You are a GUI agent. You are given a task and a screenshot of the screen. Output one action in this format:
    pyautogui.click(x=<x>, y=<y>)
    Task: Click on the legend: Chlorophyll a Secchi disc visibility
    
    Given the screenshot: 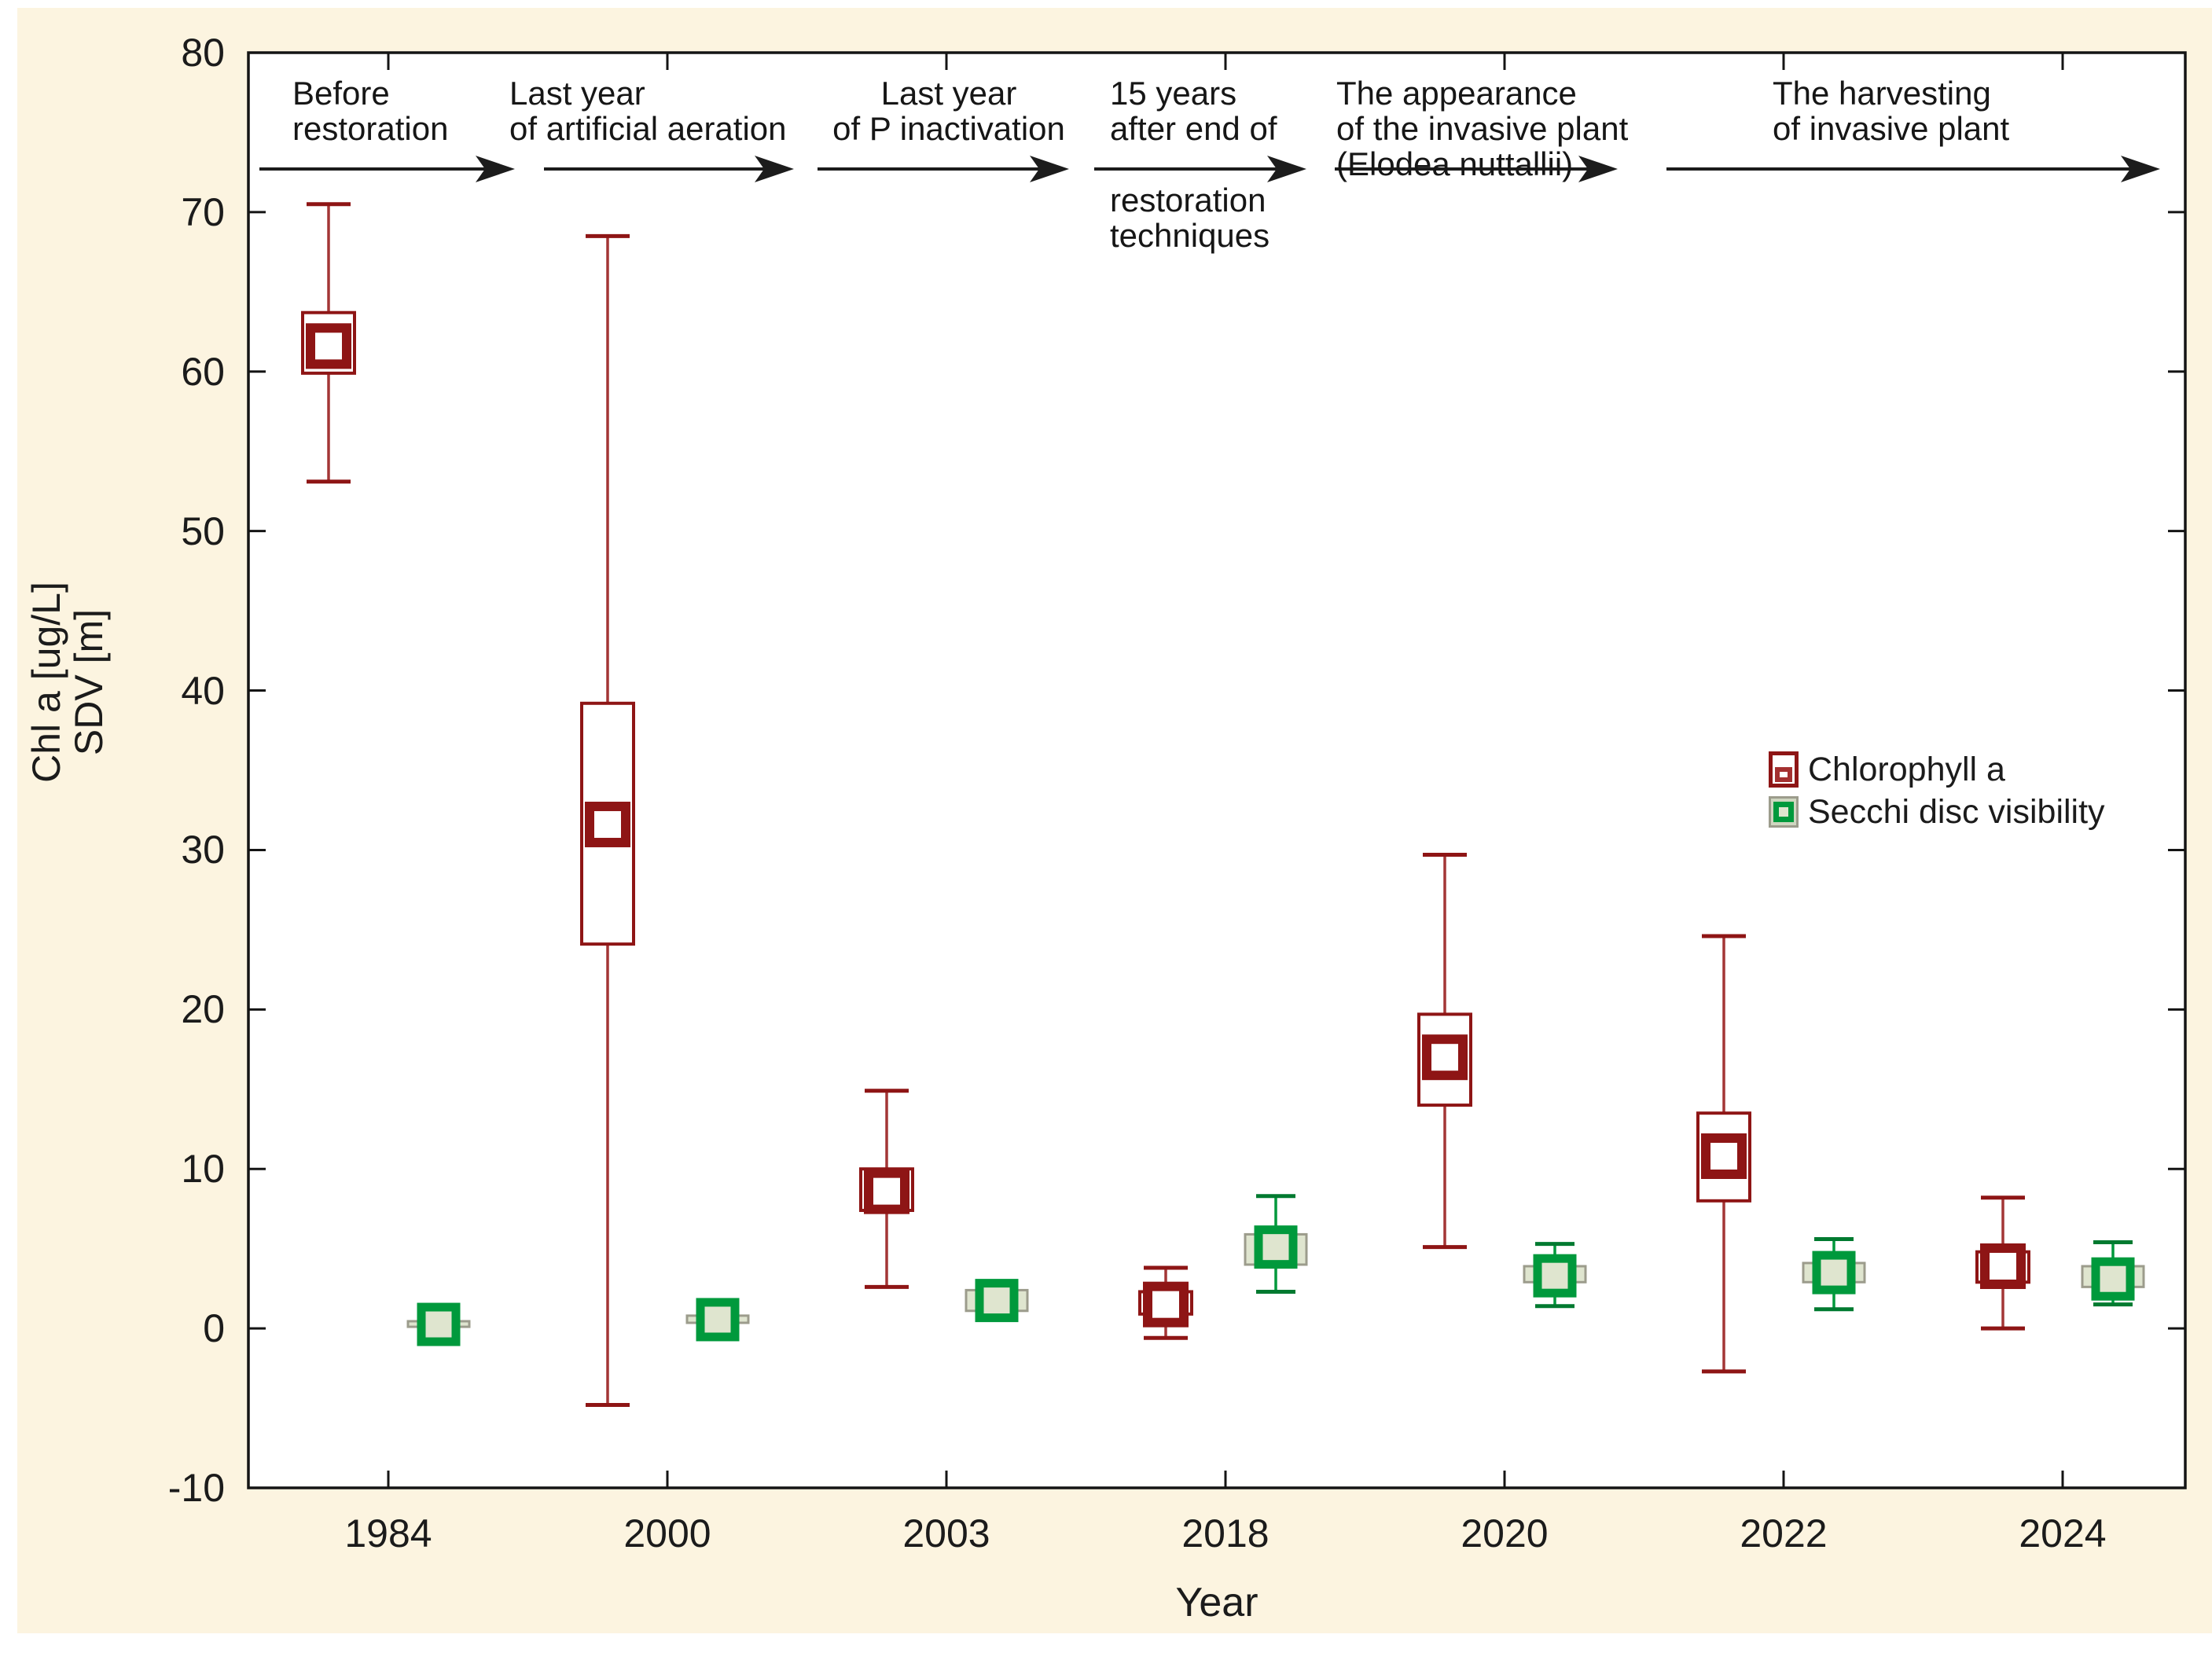 What is the action you would take?
    pyautogui.click(x=1937, y=790)
    